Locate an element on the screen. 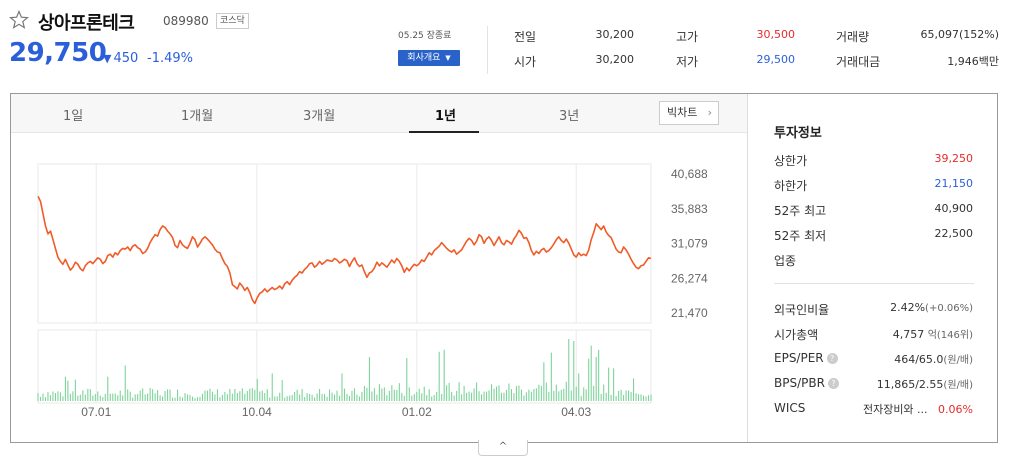 This screenshot has width=1013, height=469. prev-close-label: 전일 is located at coordinates (525, 37).